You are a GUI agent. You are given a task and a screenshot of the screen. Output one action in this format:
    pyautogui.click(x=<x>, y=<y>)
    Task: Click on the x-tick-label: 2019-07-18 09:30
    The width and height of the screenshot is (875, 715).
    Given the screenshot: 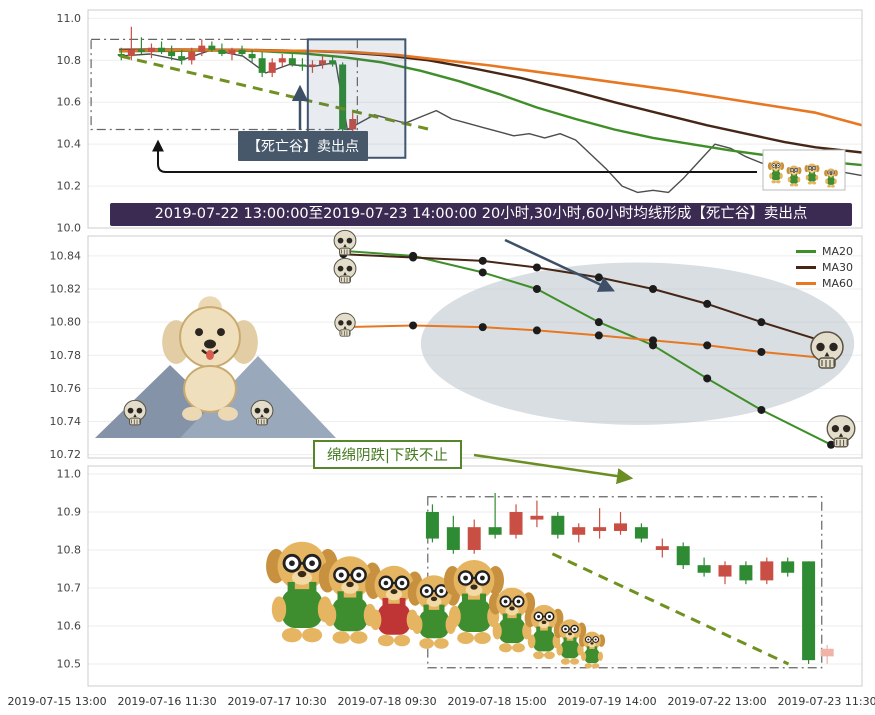 What is the action you would take?
    pyautogui.click(x=387, y=701)
    